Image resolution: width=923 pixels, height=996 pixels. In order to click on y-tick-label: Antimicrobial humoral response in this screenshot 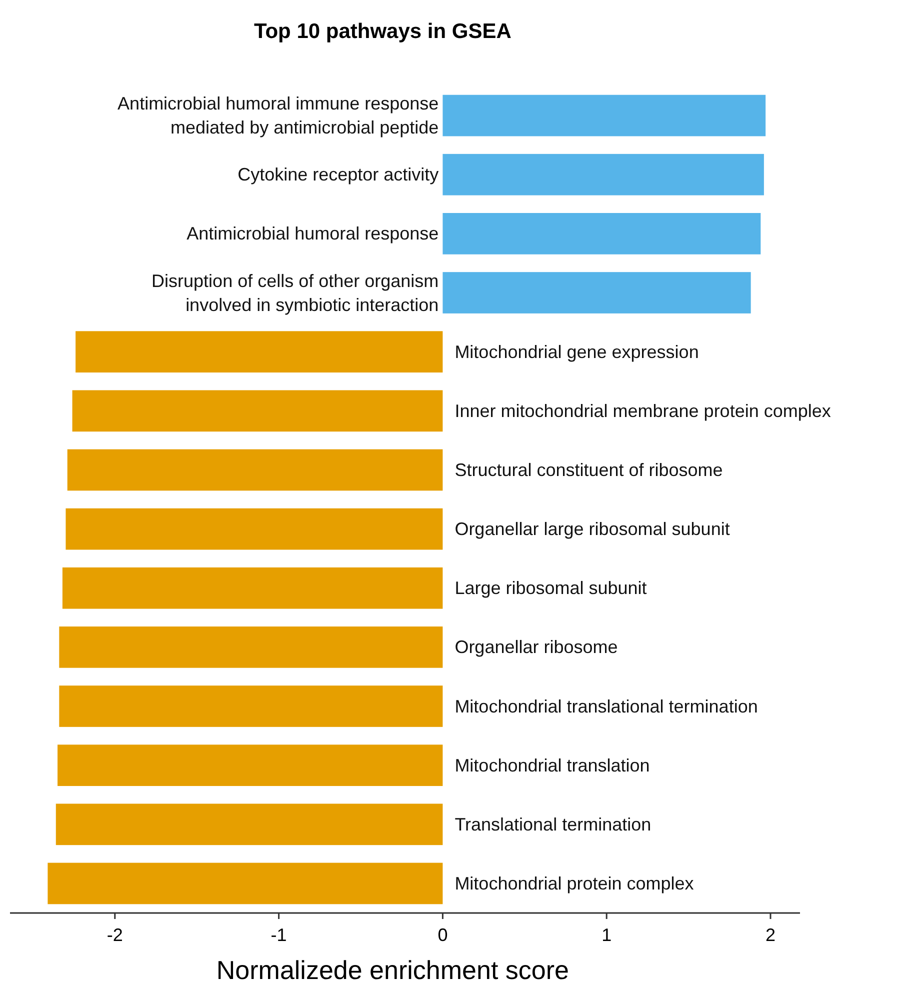, I will do `click(312, 234)`.